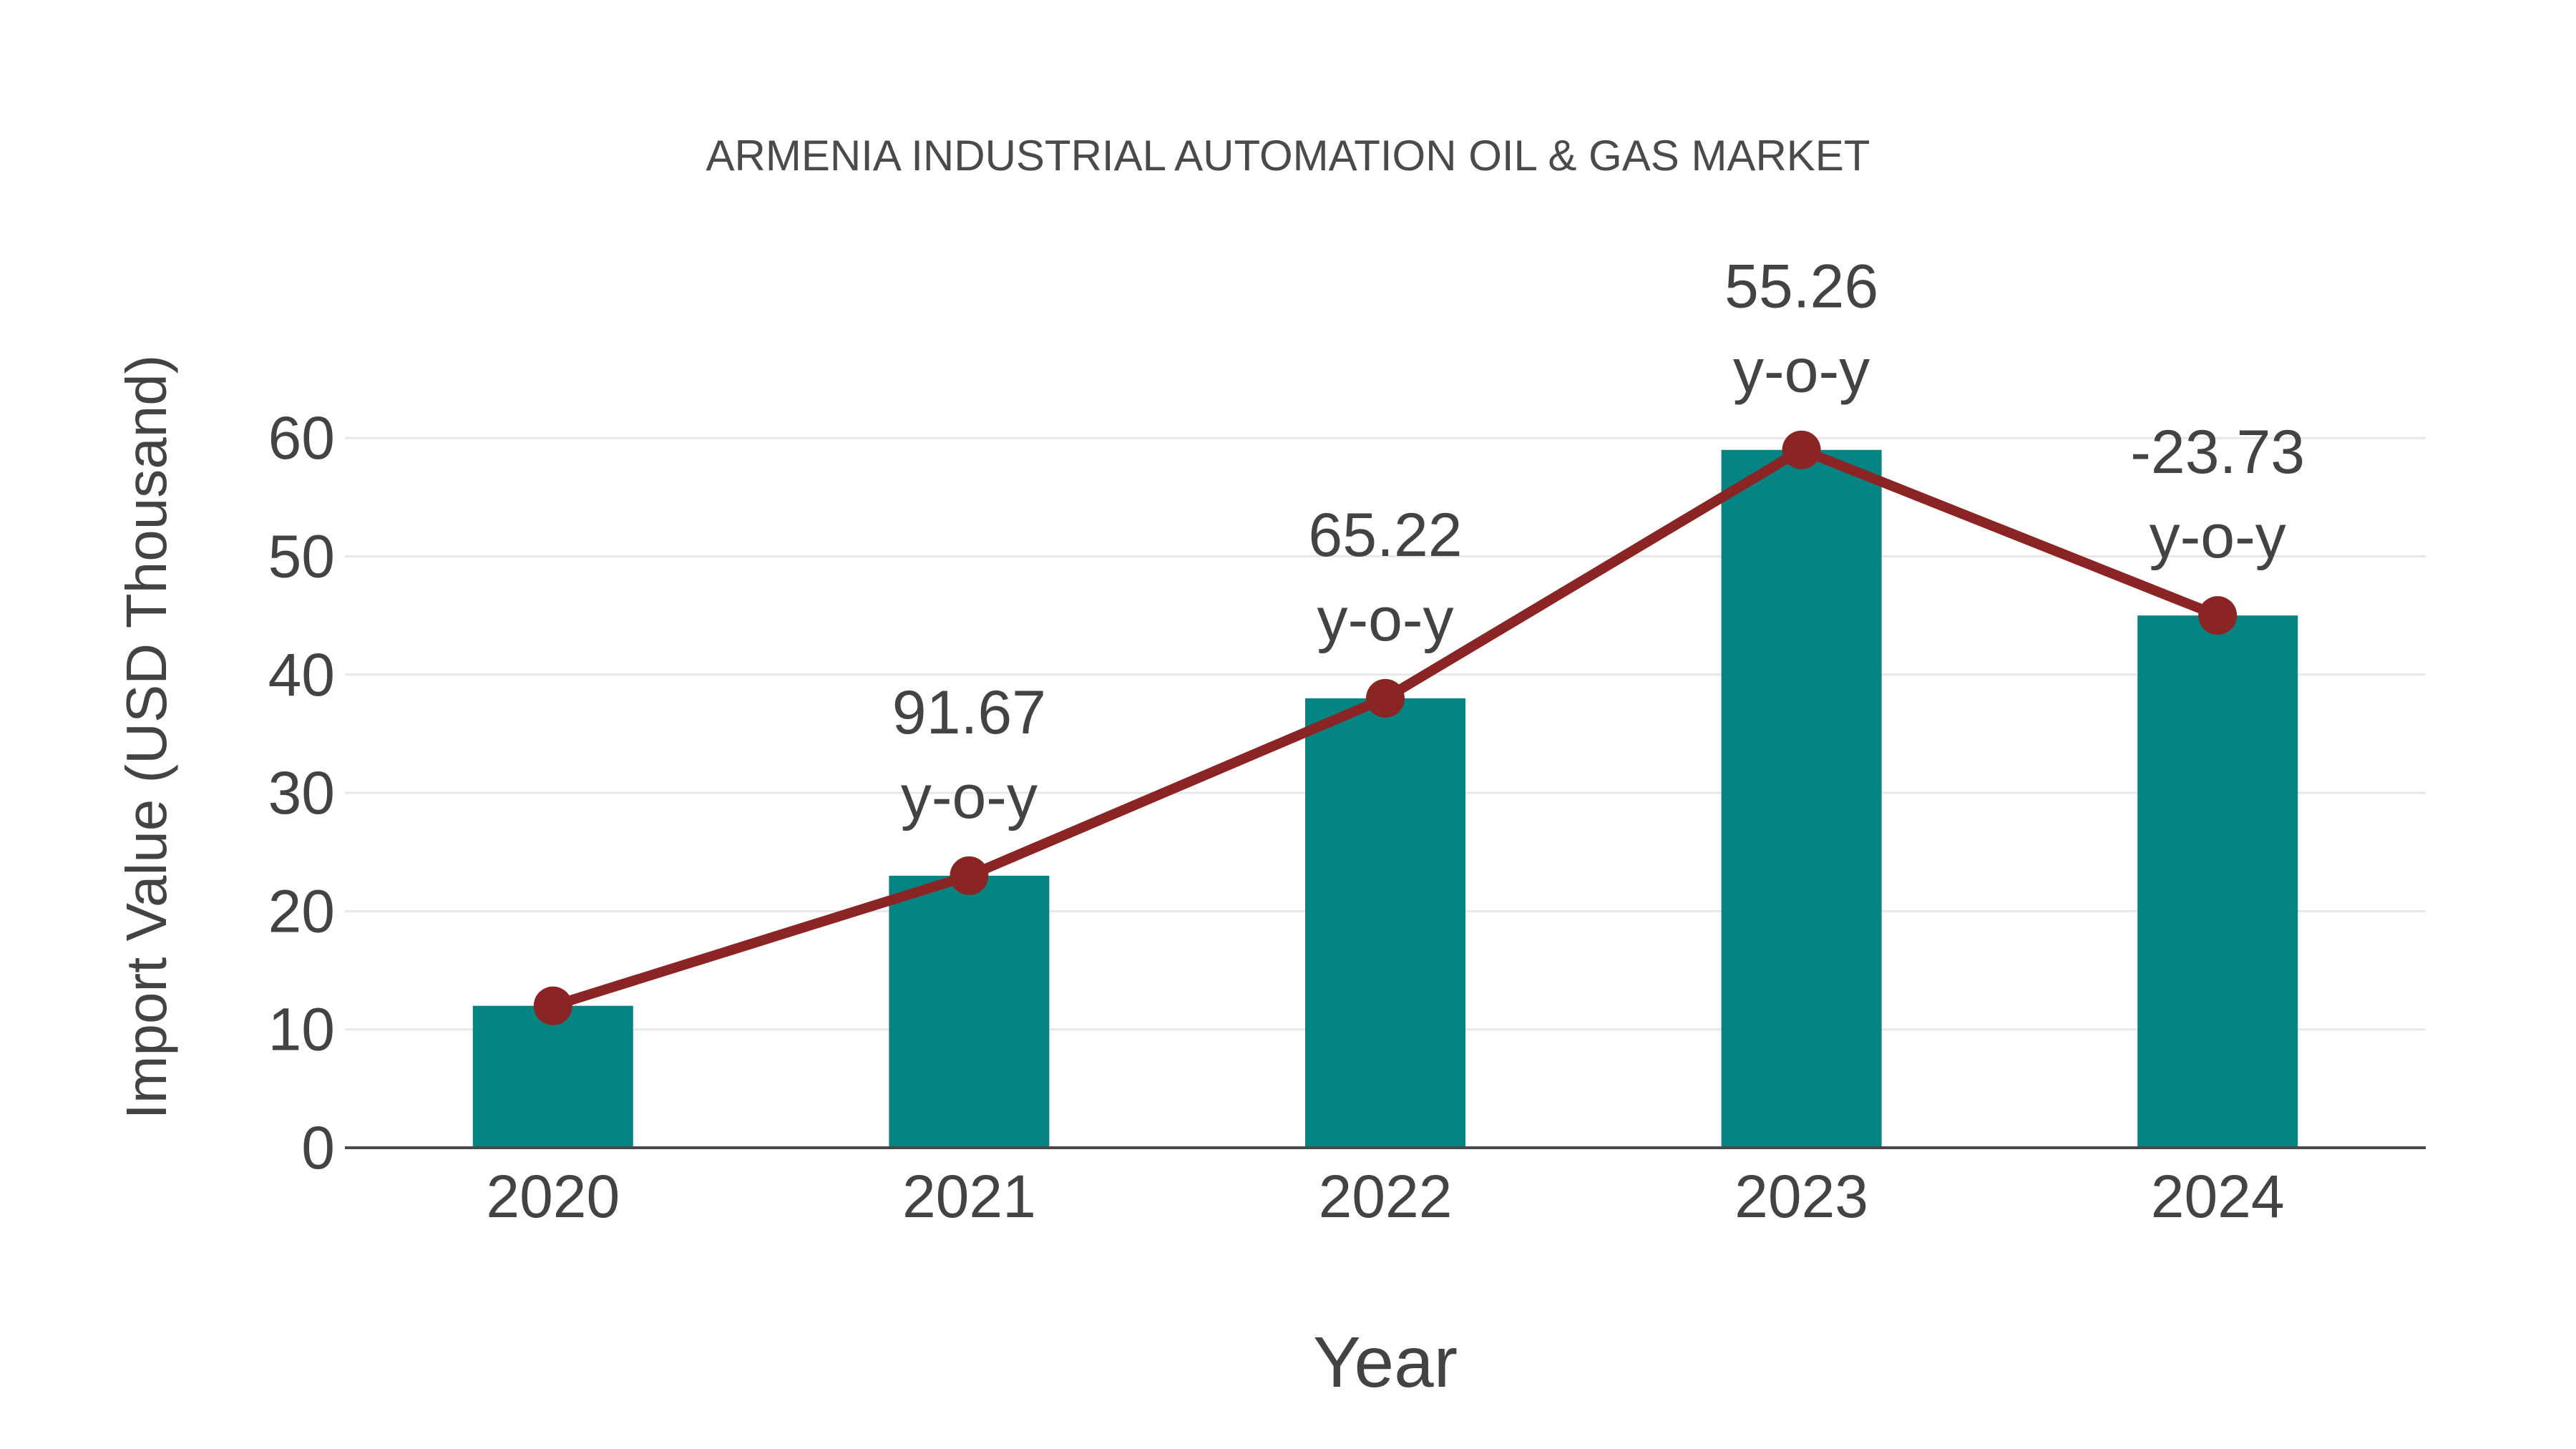 This screenshot has height=1449, width=2576. What do you see at coordinates (552, 1005) in the screenshot?
I see `trend-marker-2020` at bounding box center [552, 1005].